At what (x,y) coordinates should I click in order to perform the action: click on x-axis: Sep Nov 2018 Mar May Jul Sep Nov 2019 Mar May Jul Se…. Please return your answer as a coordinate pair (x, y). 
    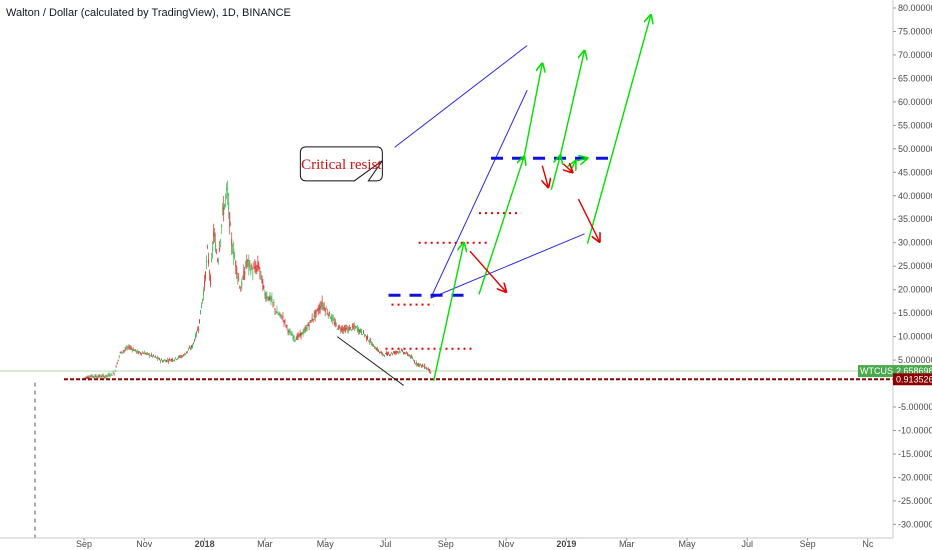
    Looking at the image, I should click on (446, 543).